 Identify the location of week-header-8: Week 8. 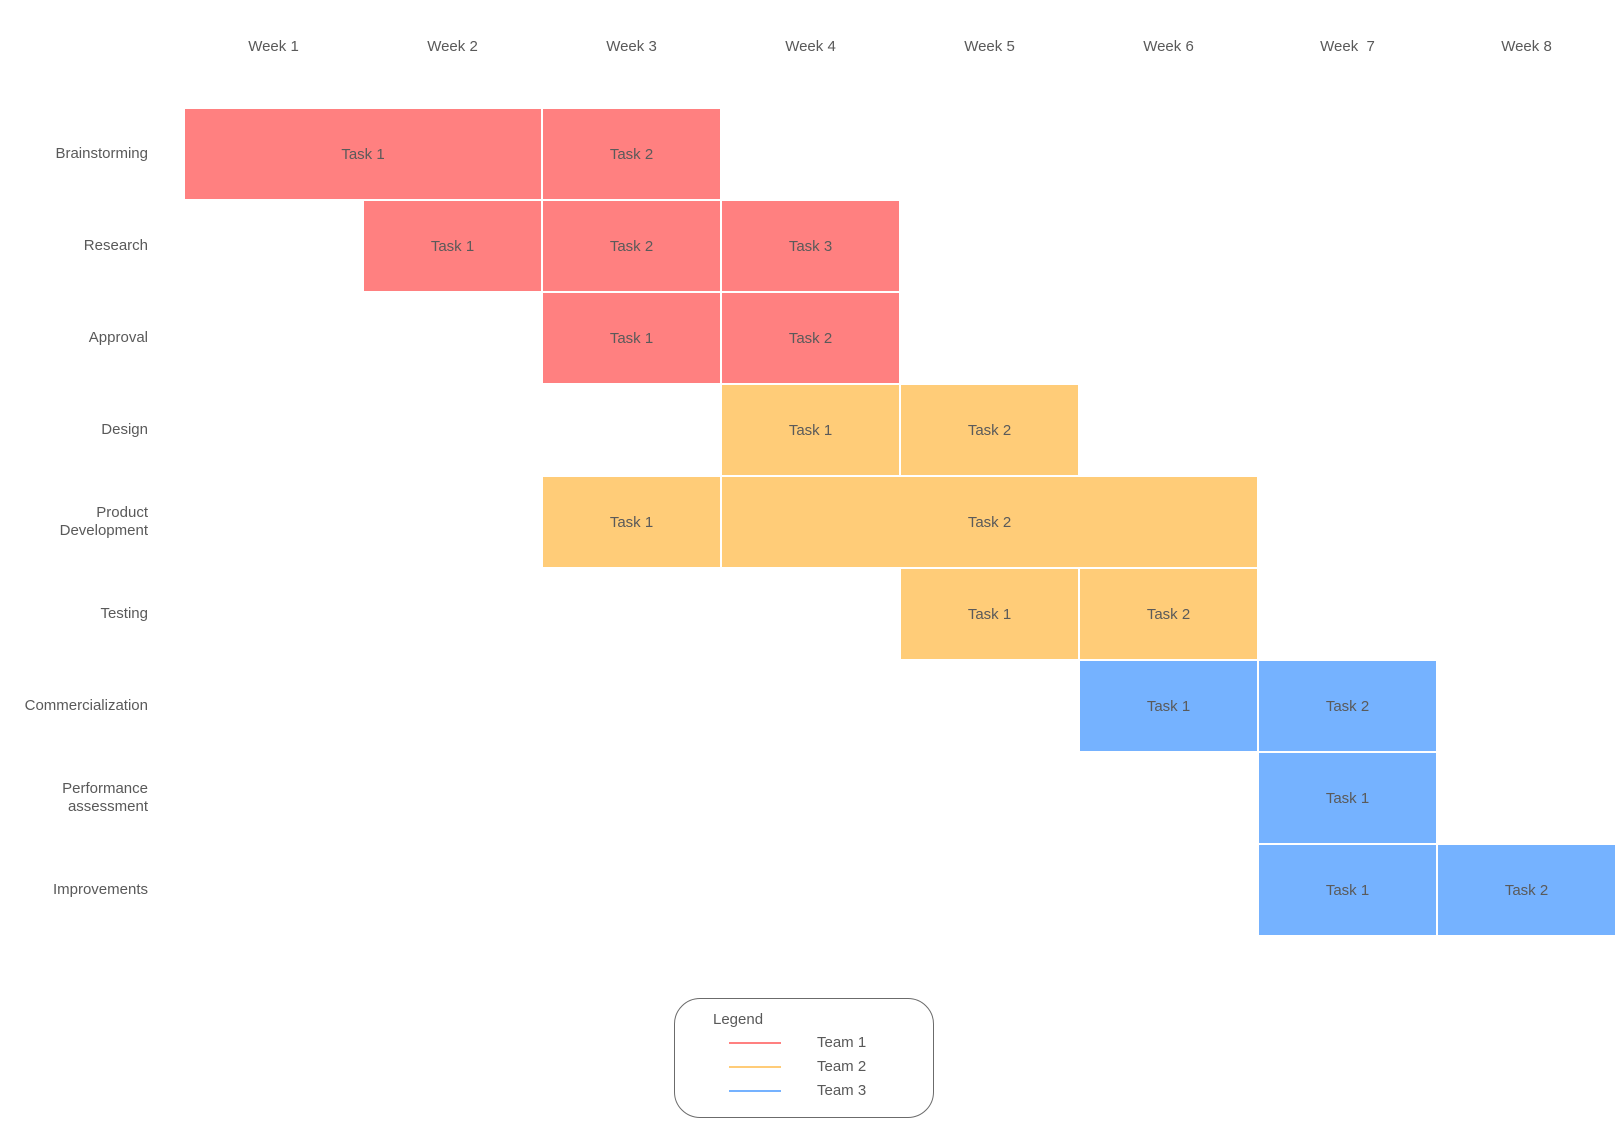
(1526, 46).